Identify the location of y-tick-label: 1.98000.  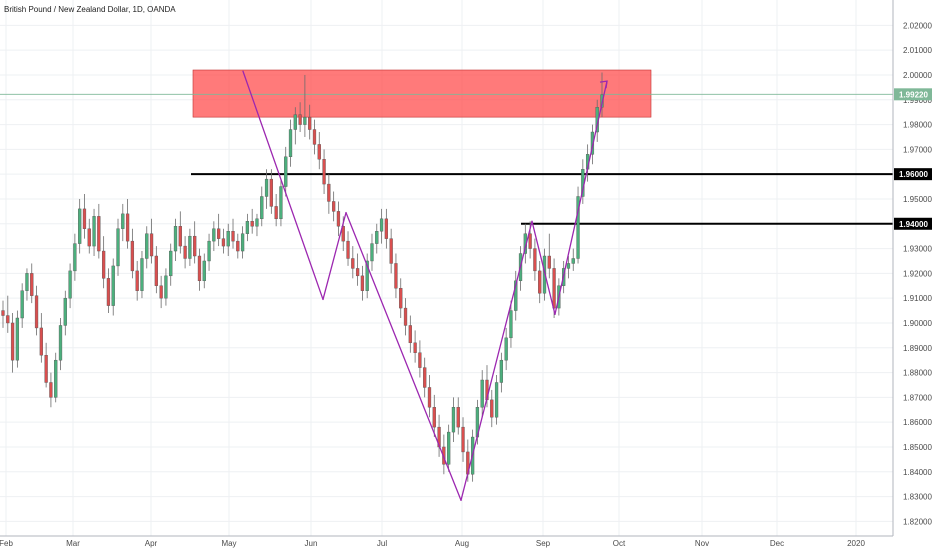
(917, 125).